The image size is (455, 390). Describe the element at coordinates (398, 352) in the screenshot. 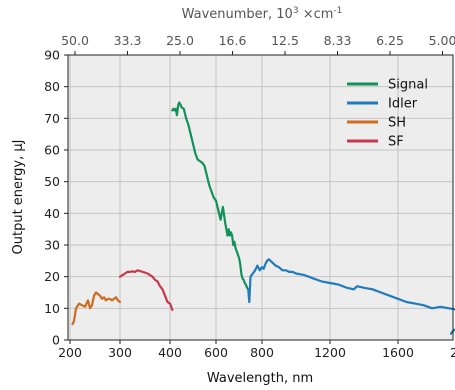

I see `x-tick-label: 1600` at that location.